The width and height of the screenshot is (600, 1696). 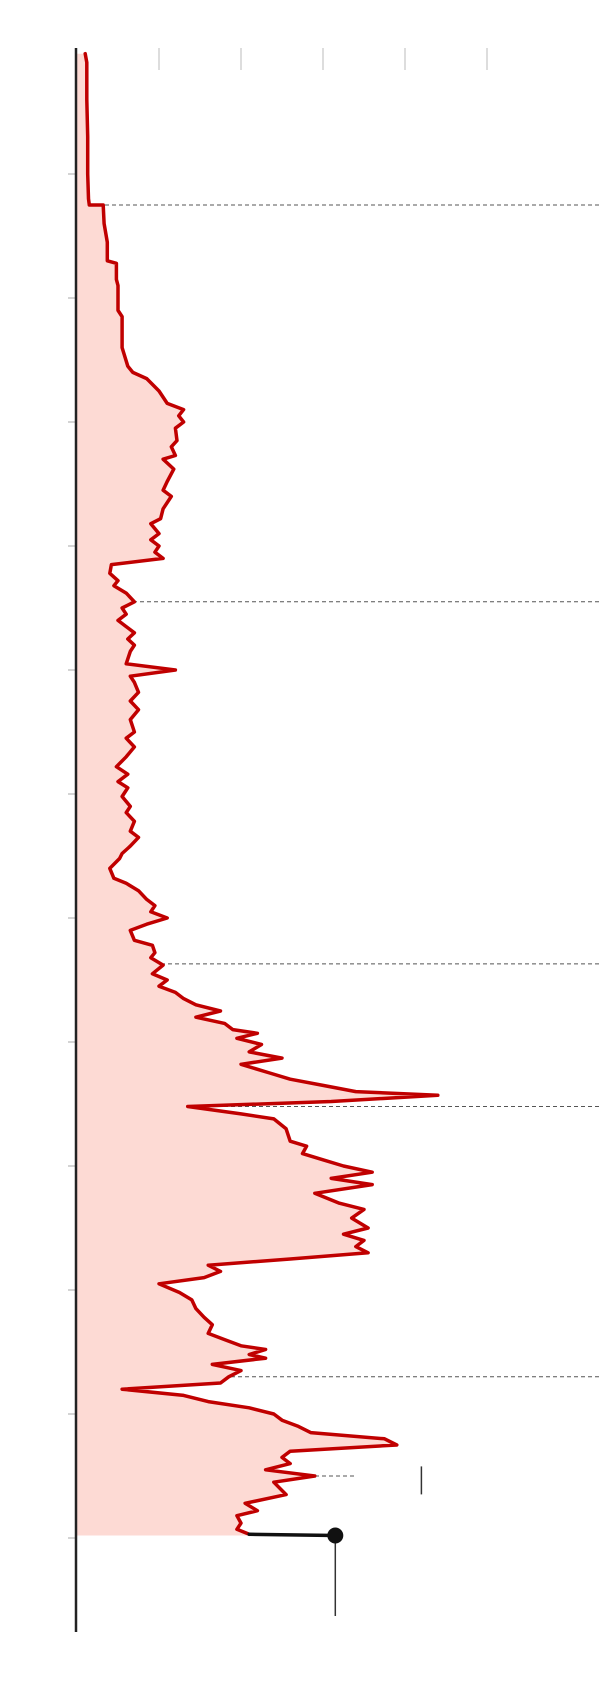 What do you see at coordinates (375, 1541) in the screenshot?
I see `annotations` at bounding box center [375, 1541].